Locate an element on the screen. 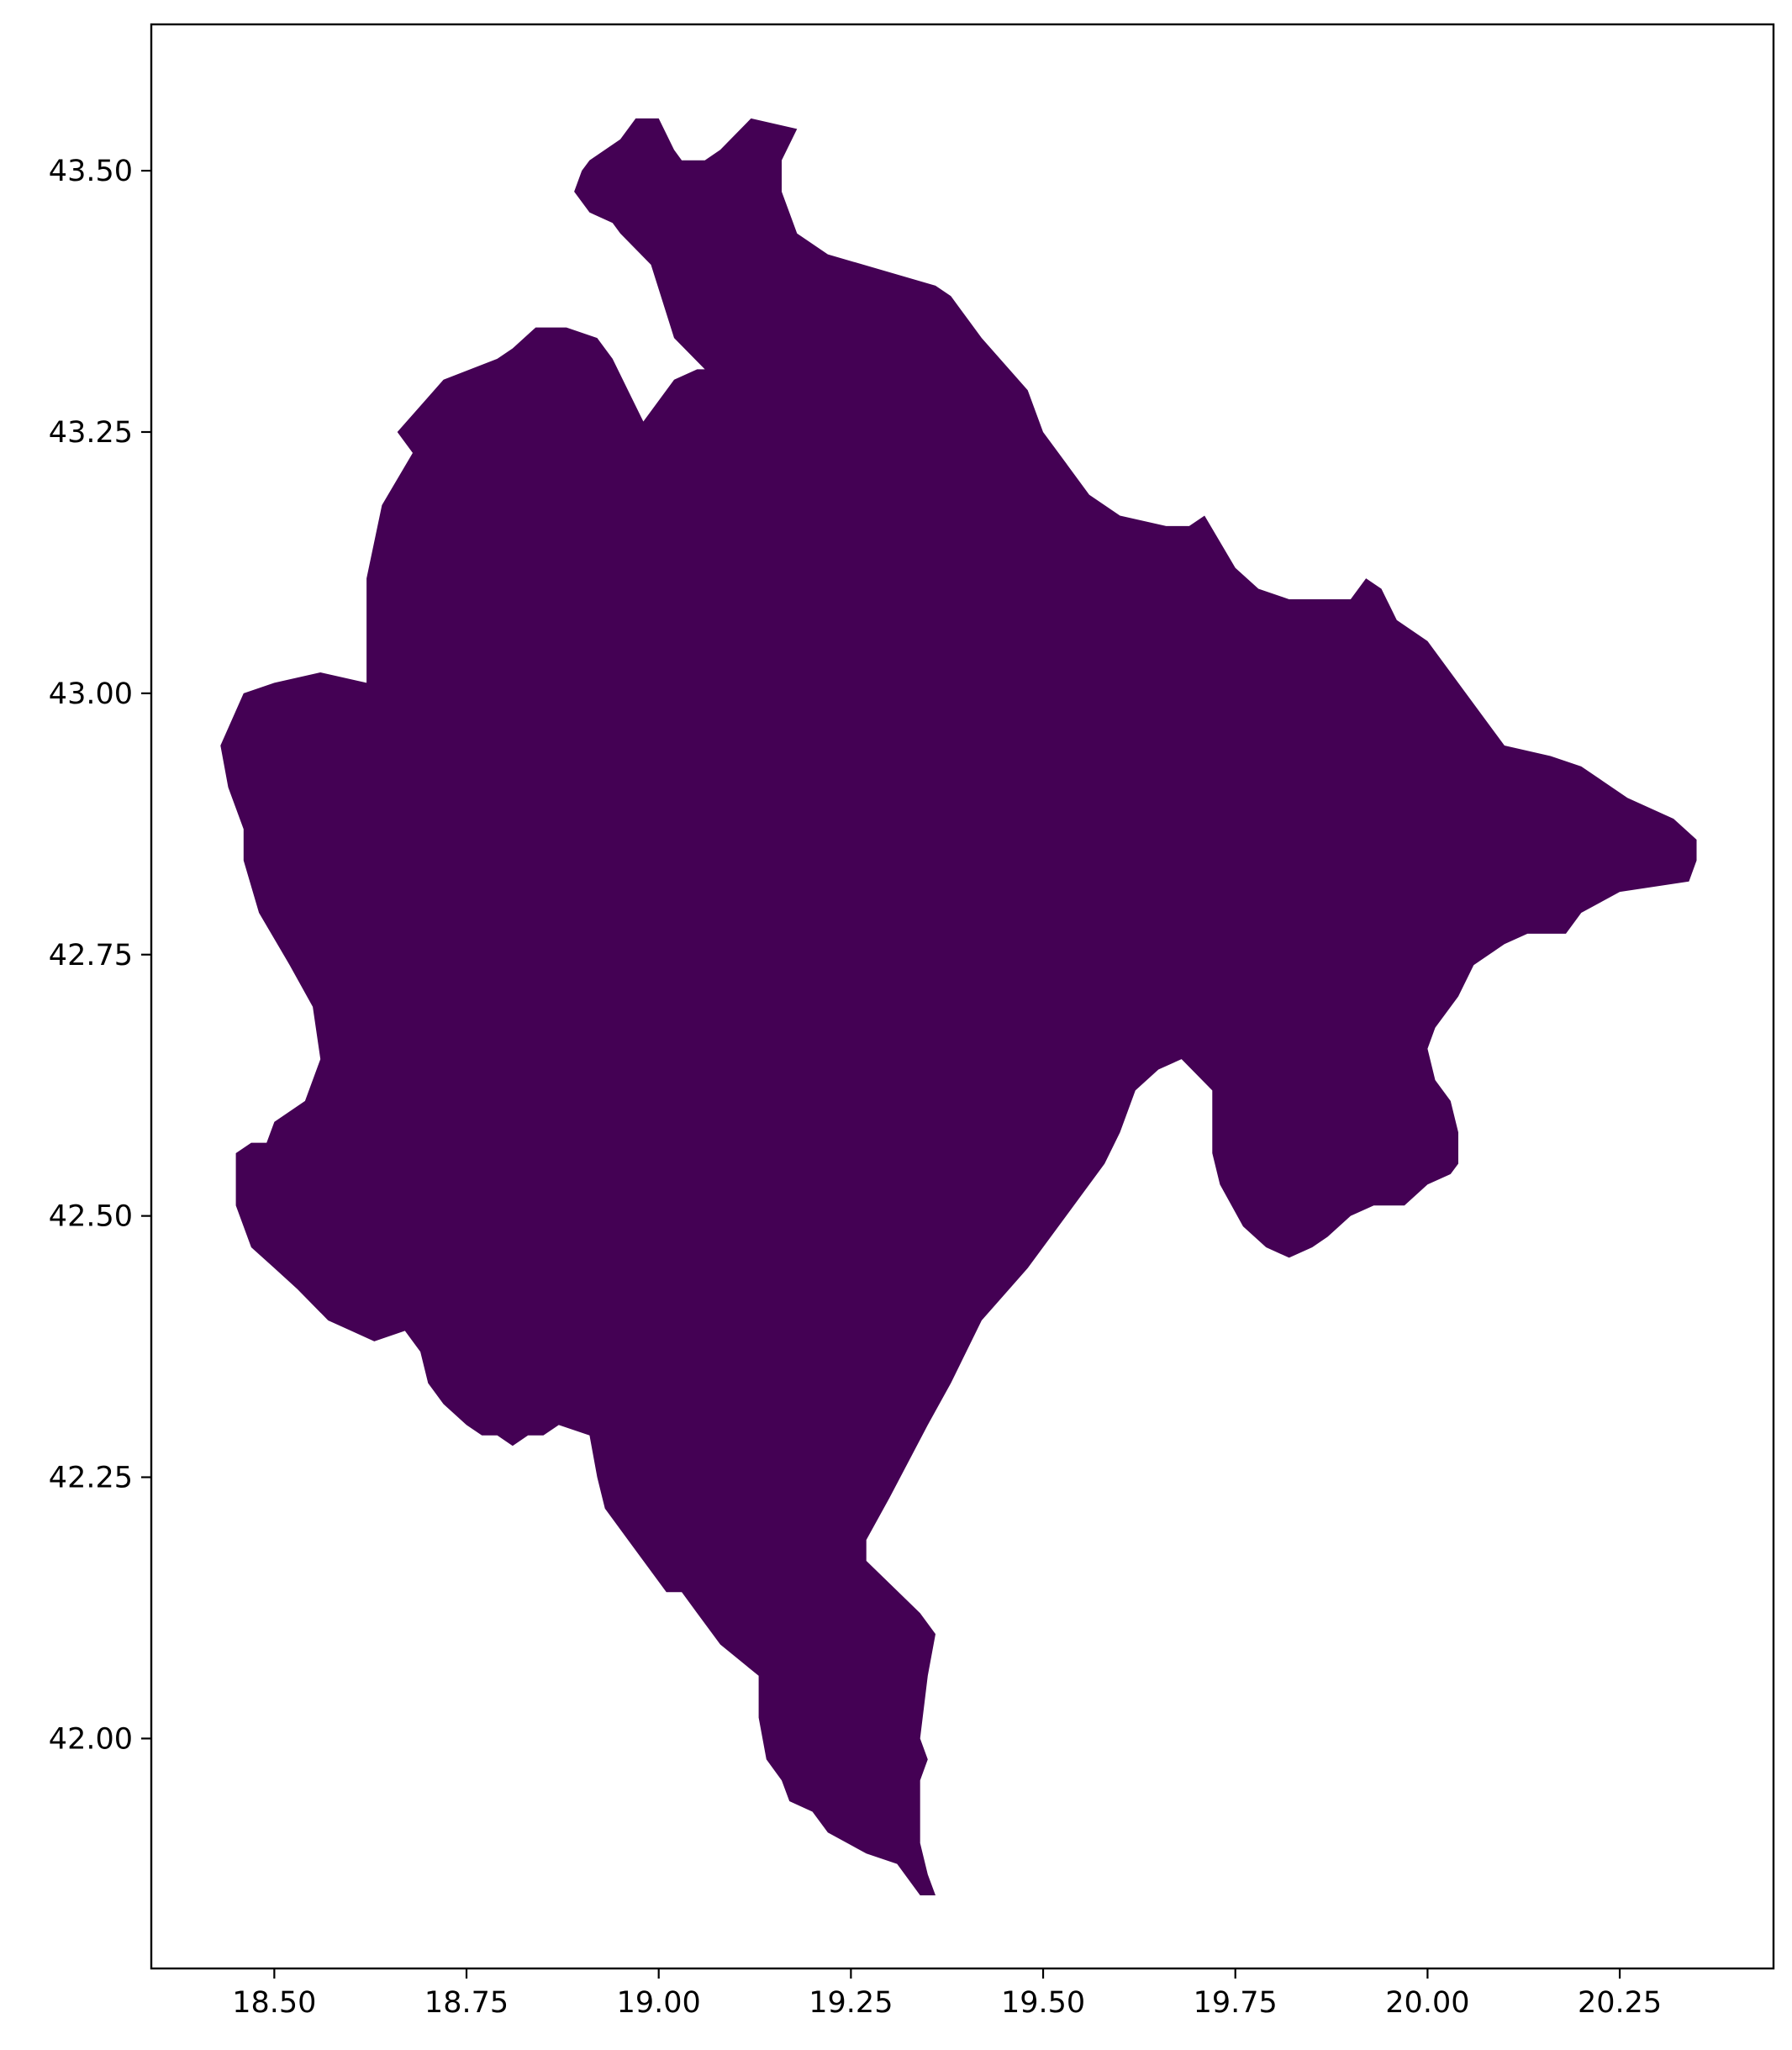 This screenshot has width=1792, height=2050. x-tick-label: 19.50 is located at coordinates (1043, 2003).